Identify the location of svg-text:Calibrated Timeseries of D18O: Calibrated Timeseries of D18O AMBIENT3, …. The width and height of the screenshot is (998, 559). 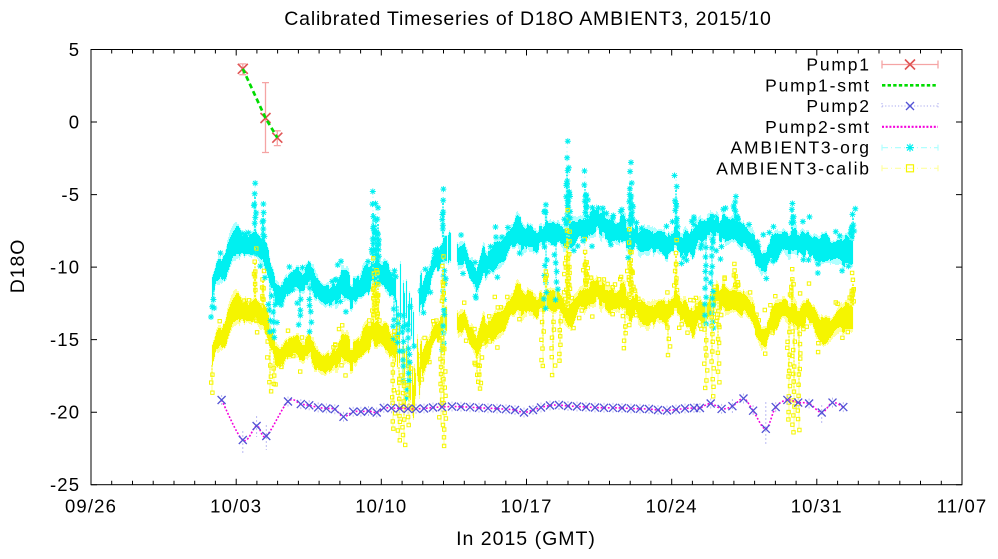
(527, 19).